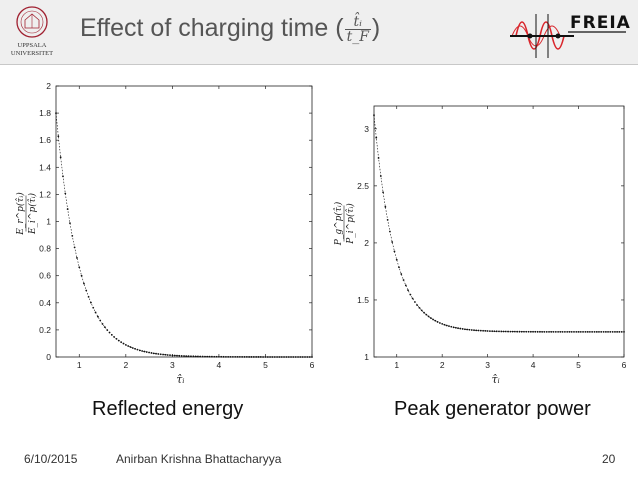 Image resolution: width=638 pixels, height=478 pixels. I want to click on x-tick-label: 5, so click(265, 365).